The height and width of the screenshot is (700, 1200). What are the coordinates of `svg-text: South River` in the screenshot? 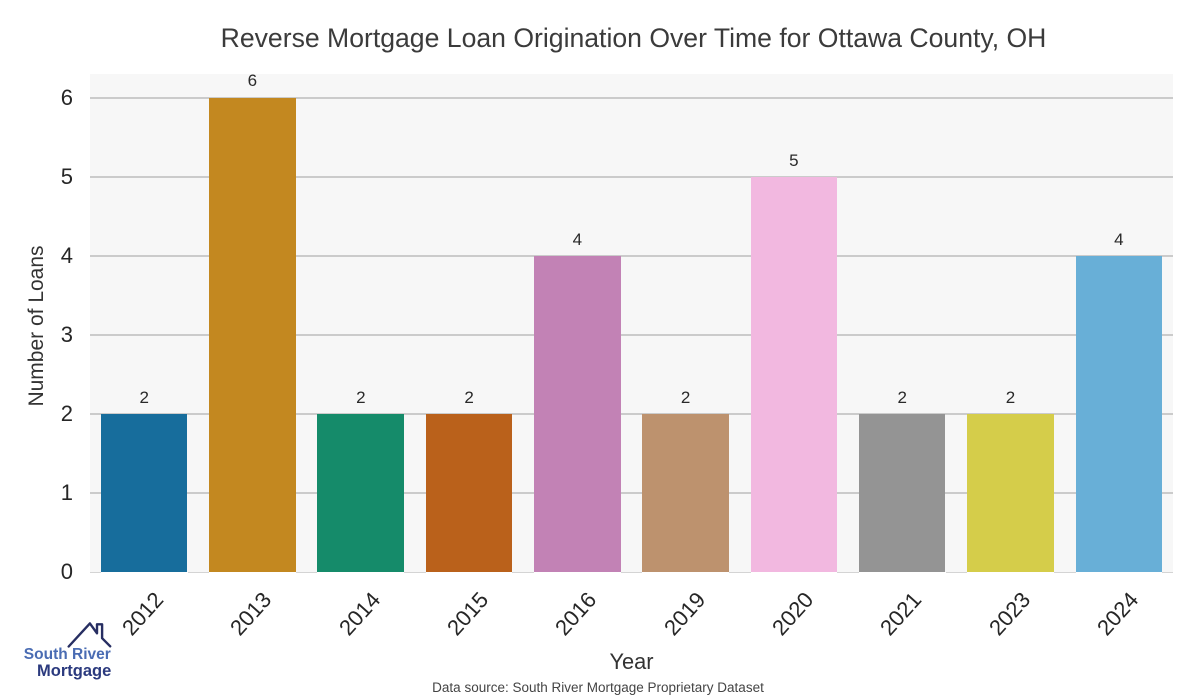 It's located at (67, 654).